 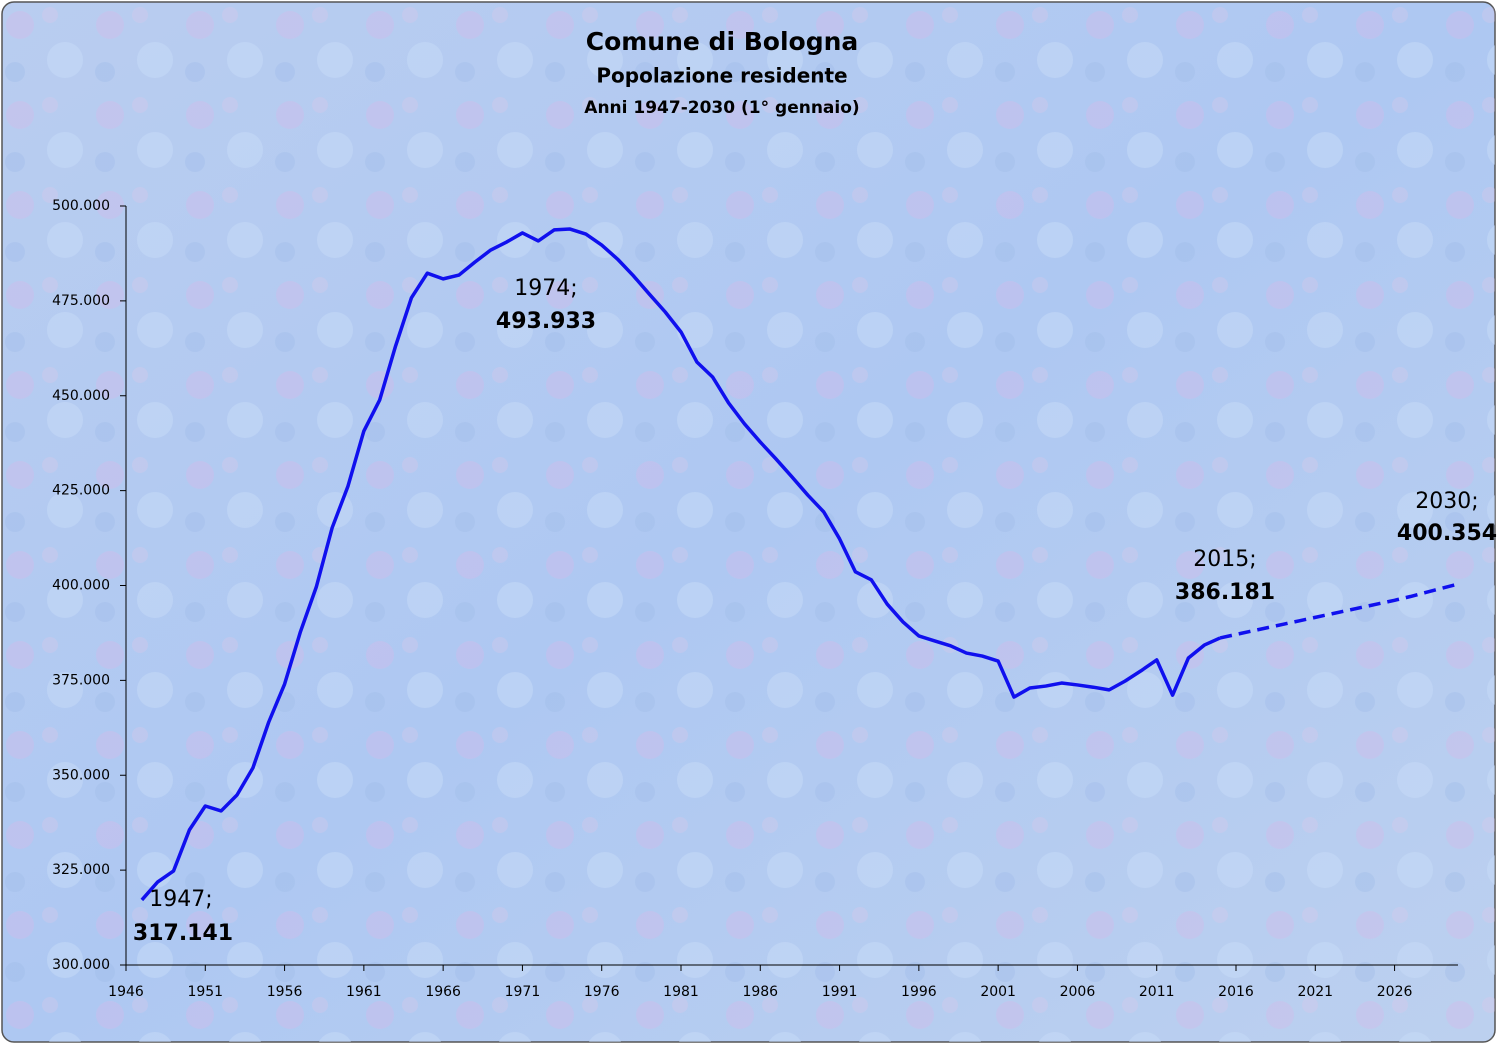 I want to click on x-tick-label: 1956, so click(x=285, y=992).